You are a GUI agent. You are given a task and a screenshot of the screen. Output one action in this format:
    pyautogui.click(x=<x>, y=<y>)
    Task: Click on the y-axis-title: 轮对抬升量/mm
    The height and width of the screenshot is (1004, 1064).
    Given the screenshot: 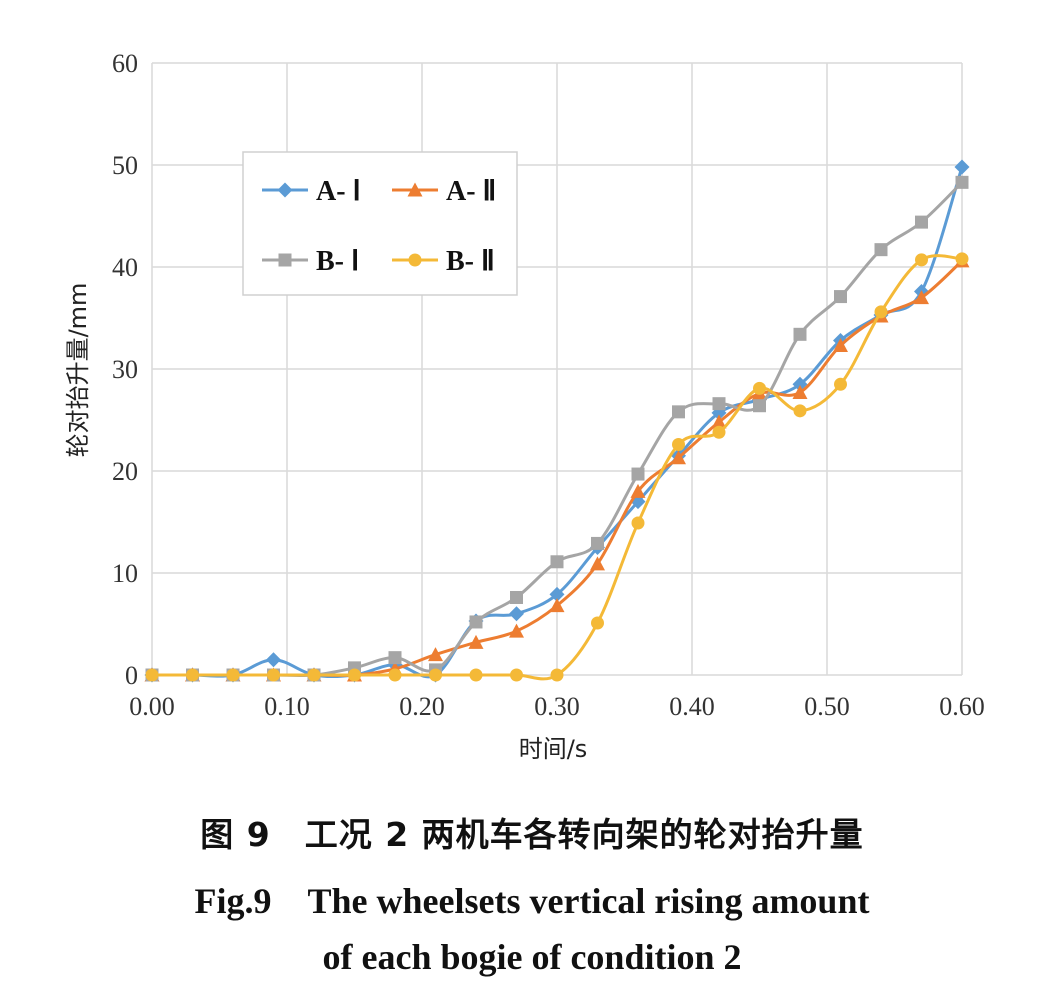 What is the action you would take?
    pyautogui.click(x=78, y=370)
    